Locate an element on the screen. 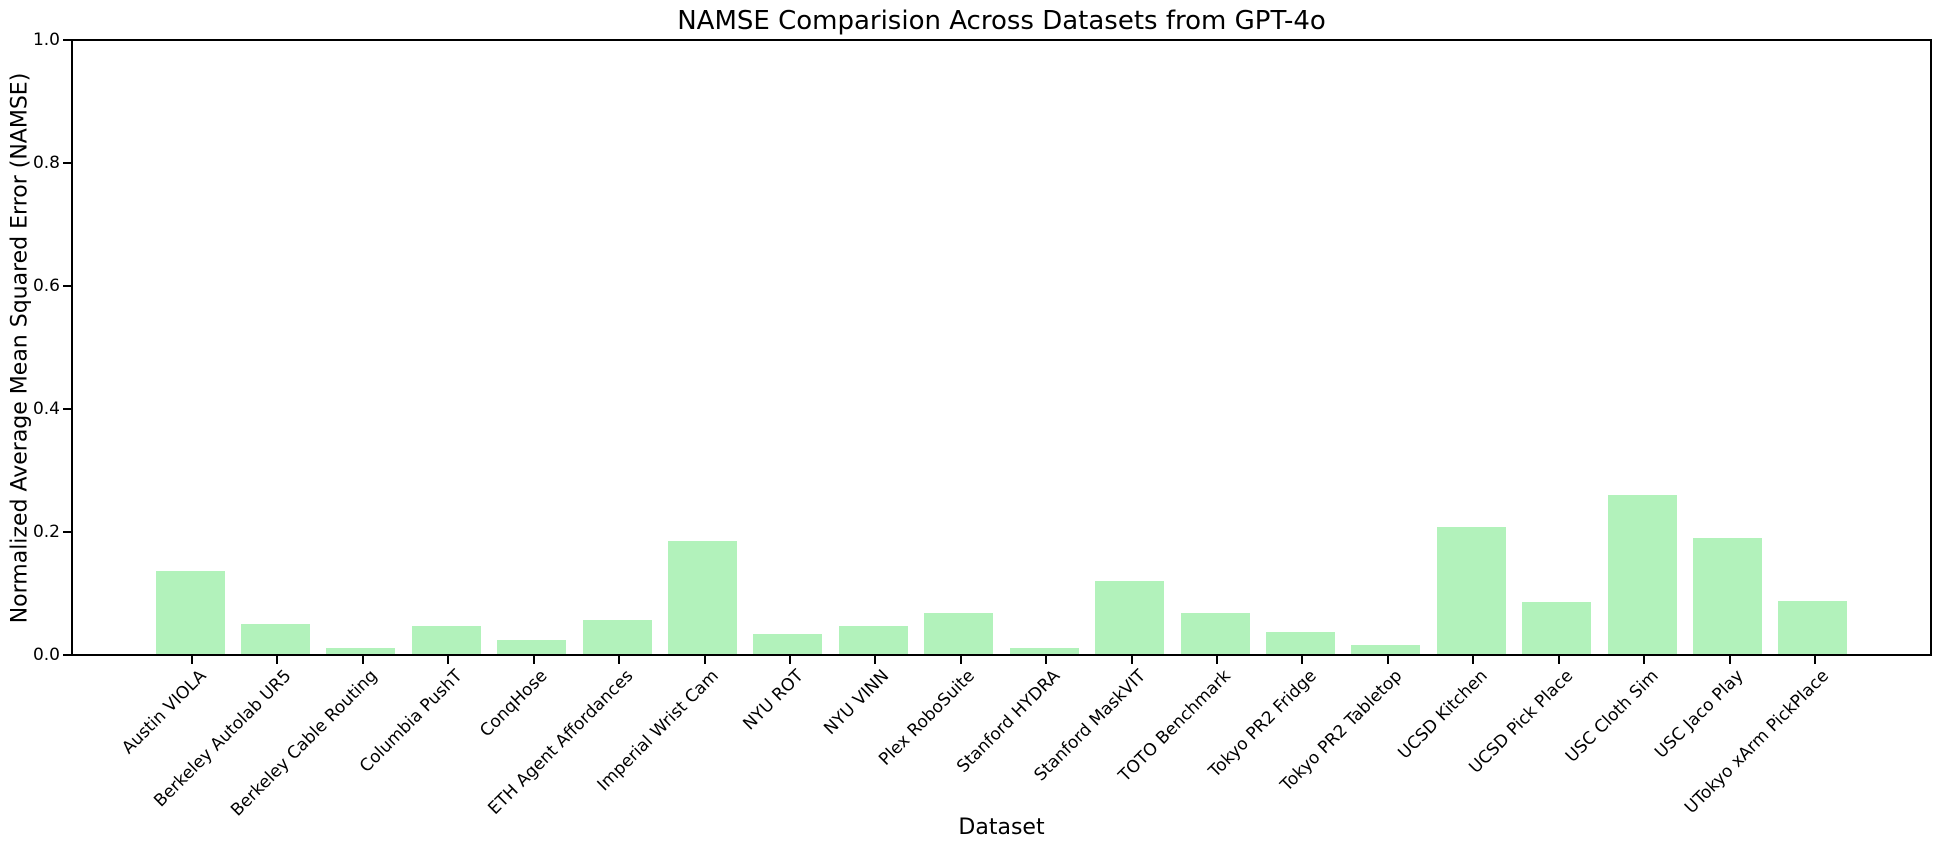 This screenshot has height=851, width=1941. x-axis-label: Dataset is located at coordinates (1001, 827).